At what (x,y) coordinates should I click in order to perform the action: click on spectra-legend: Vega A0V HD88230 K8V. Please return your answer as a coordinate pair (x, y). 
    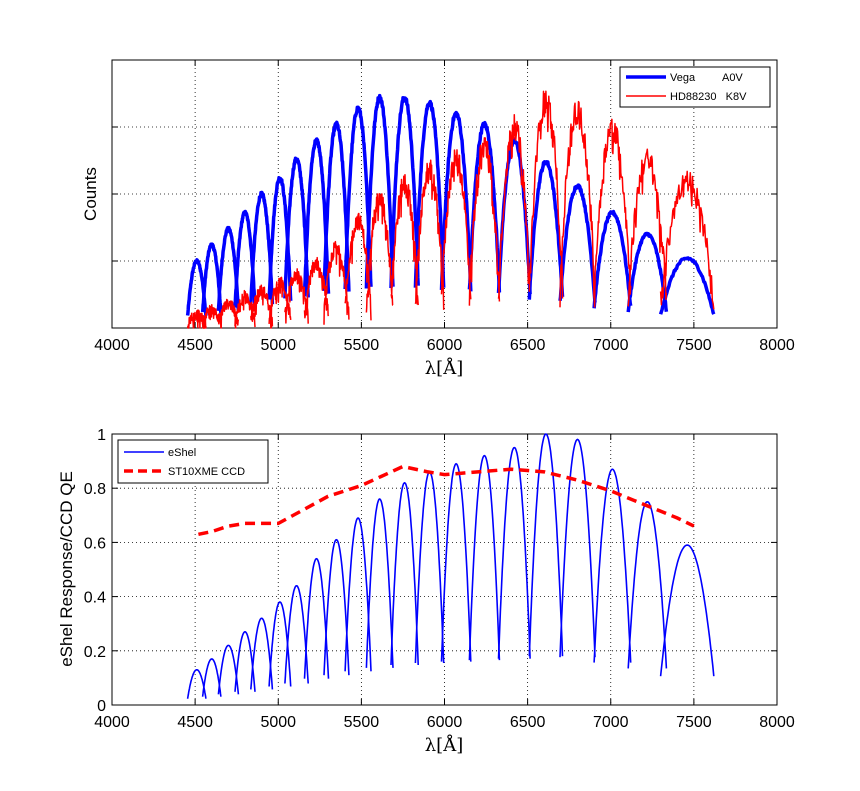
    Looking at the image, I should click on (695, 87).